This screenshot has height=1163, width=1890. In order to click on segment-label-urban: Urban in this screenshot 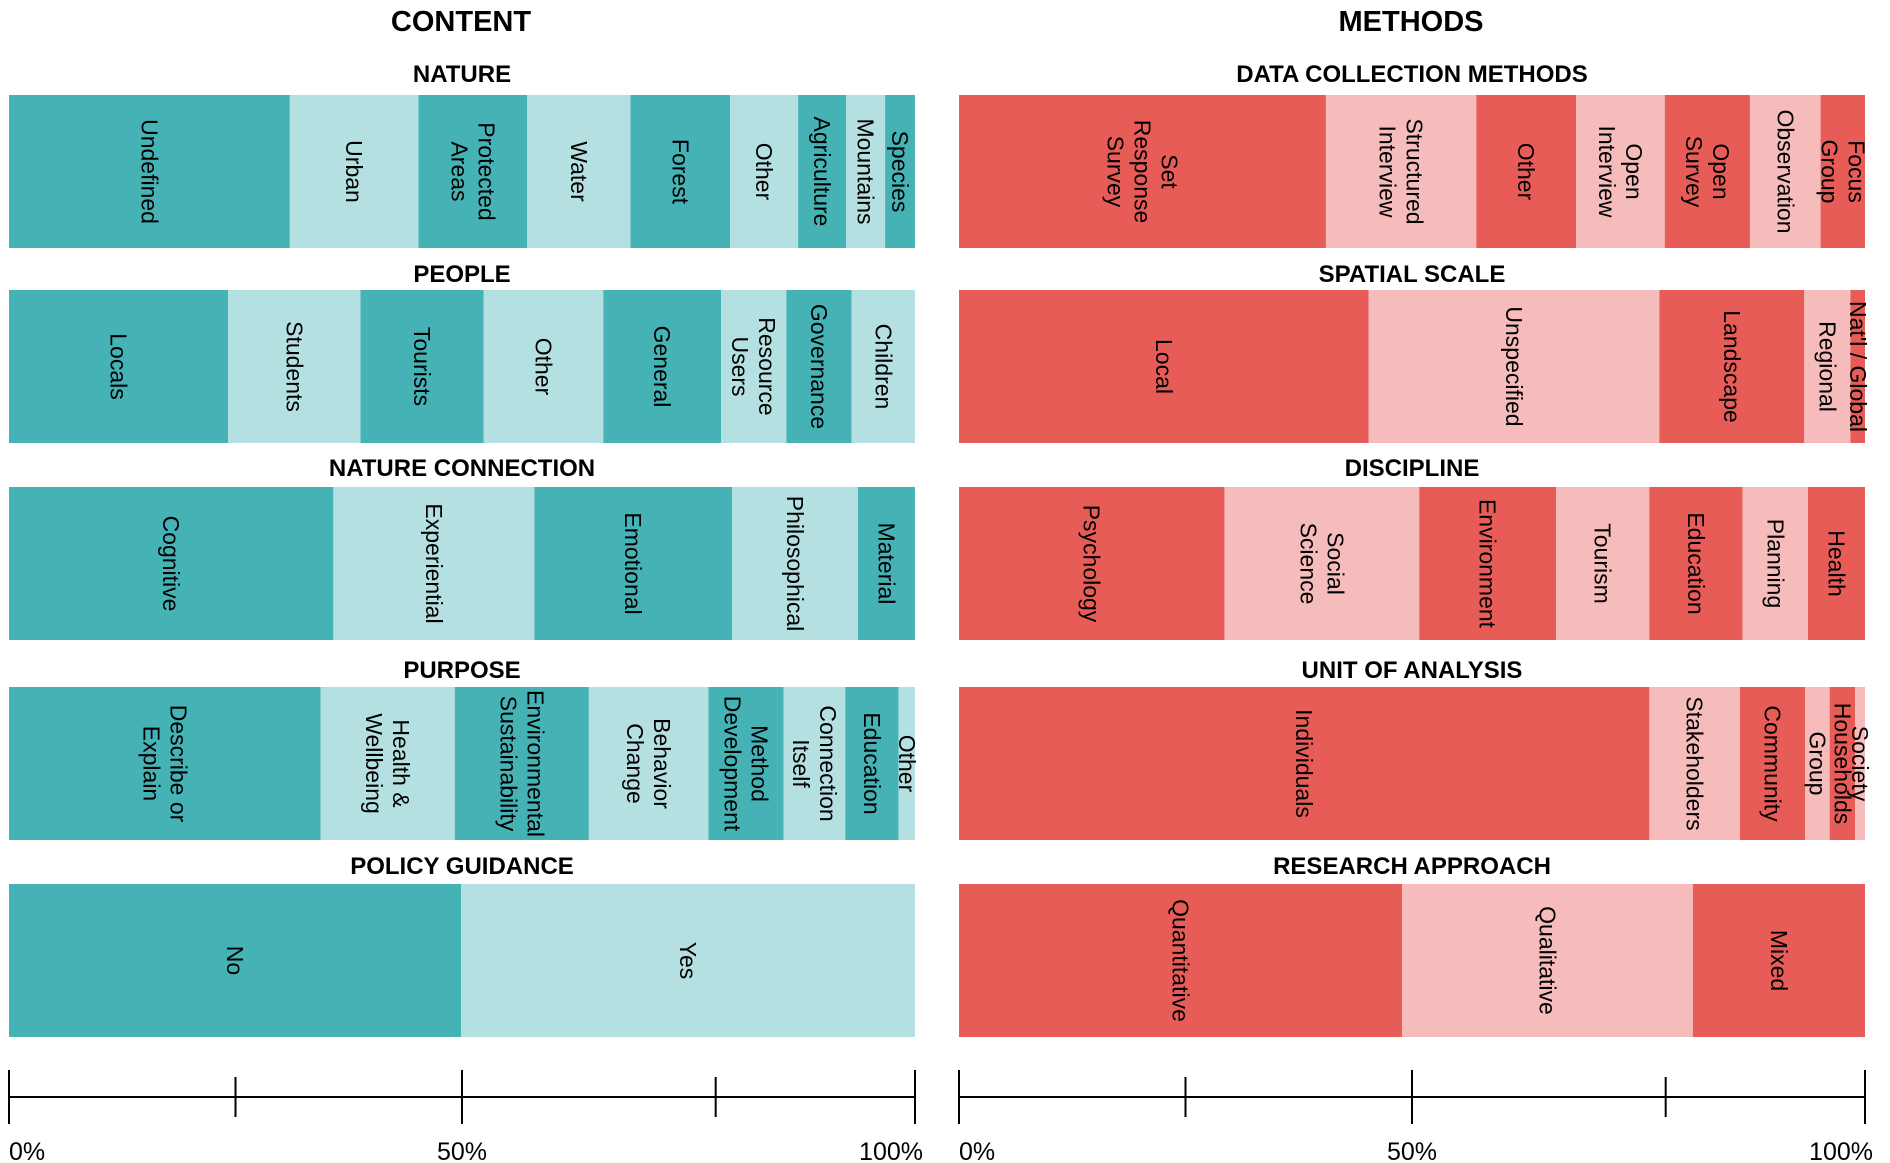, I will do `click(354, 171)`.